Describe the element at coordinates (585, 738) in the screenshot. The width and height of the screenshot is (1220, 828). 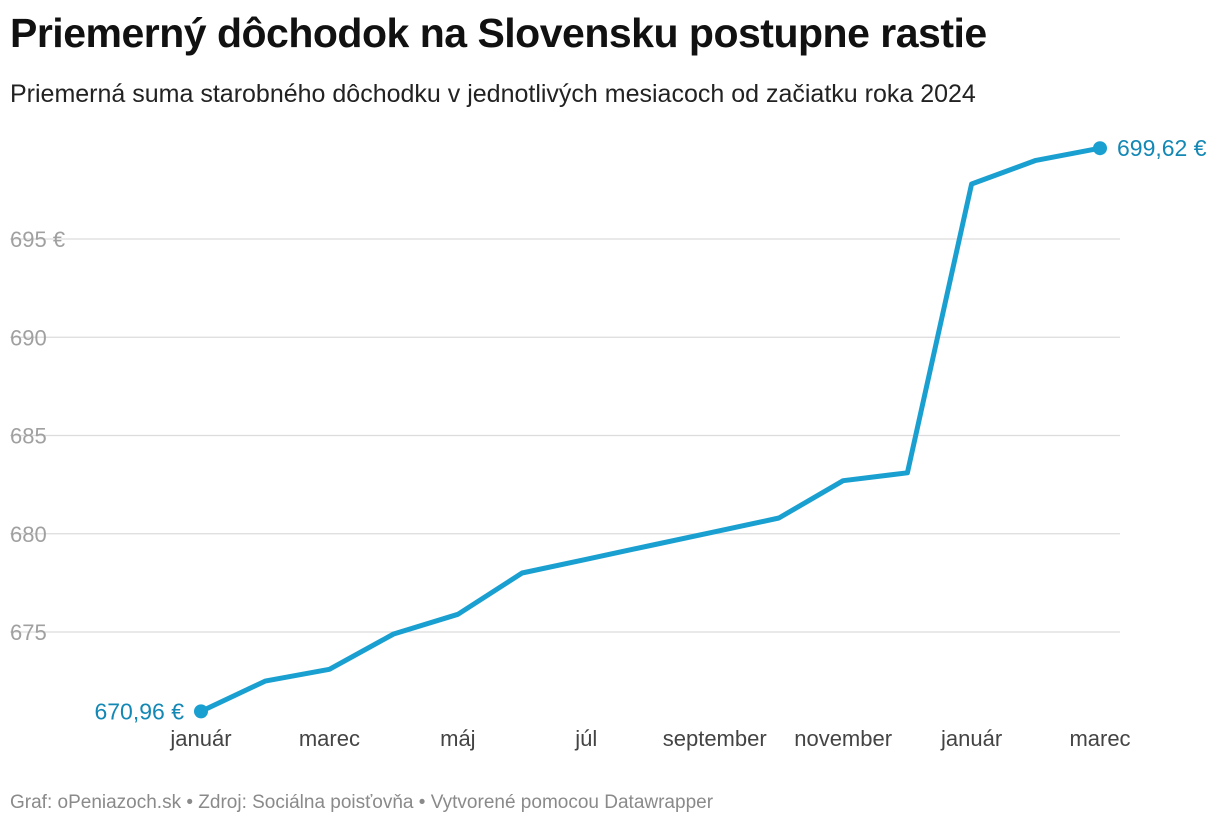
I see `x-tick-label: júl` at that location.